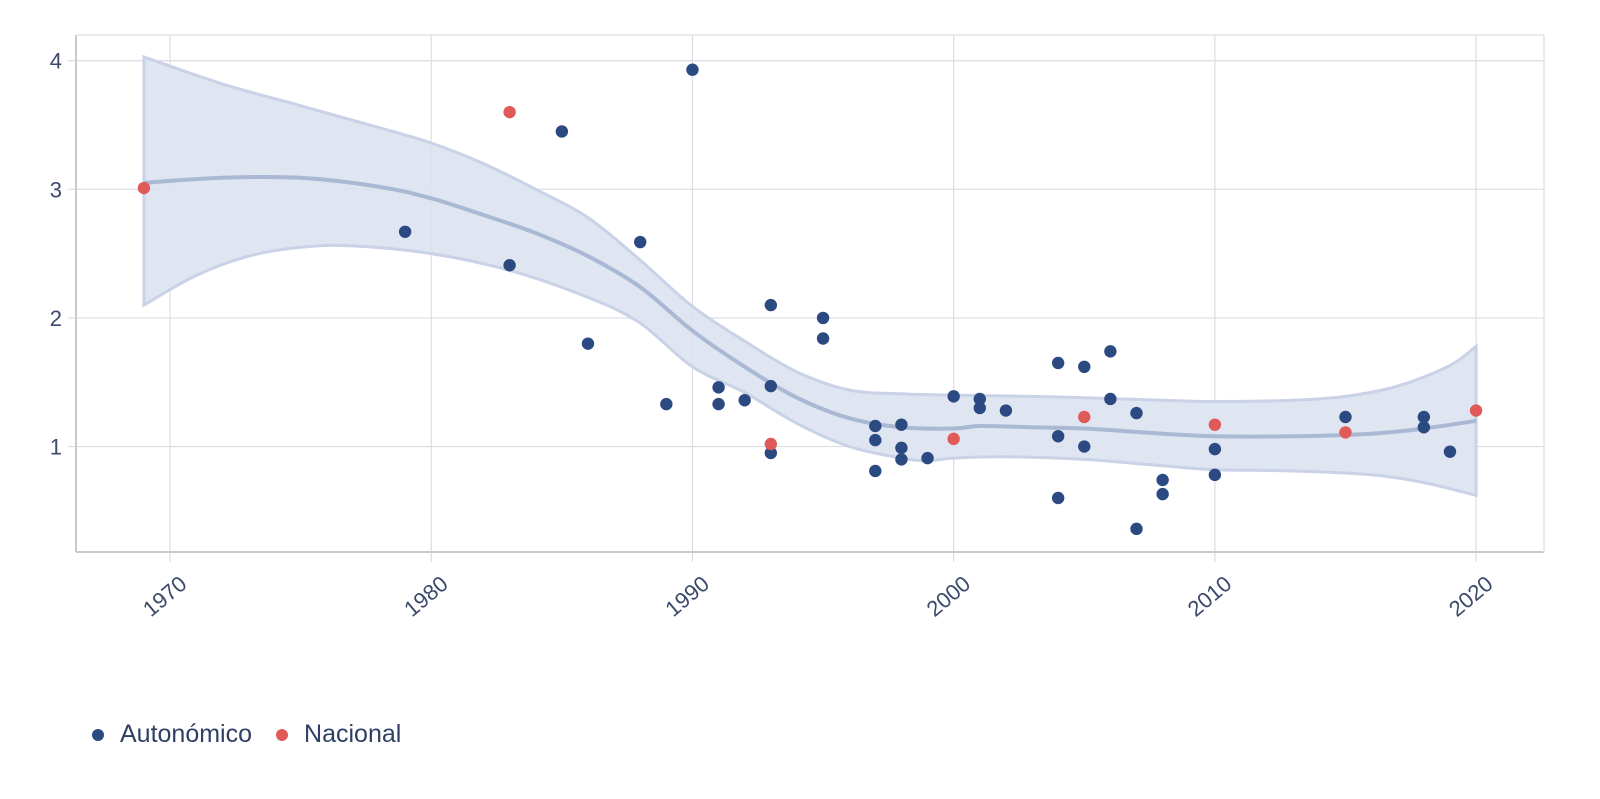  Describe the element at coordinates (426, 596) in the screenshot. I see `x-tick-label: 1980` at that location.